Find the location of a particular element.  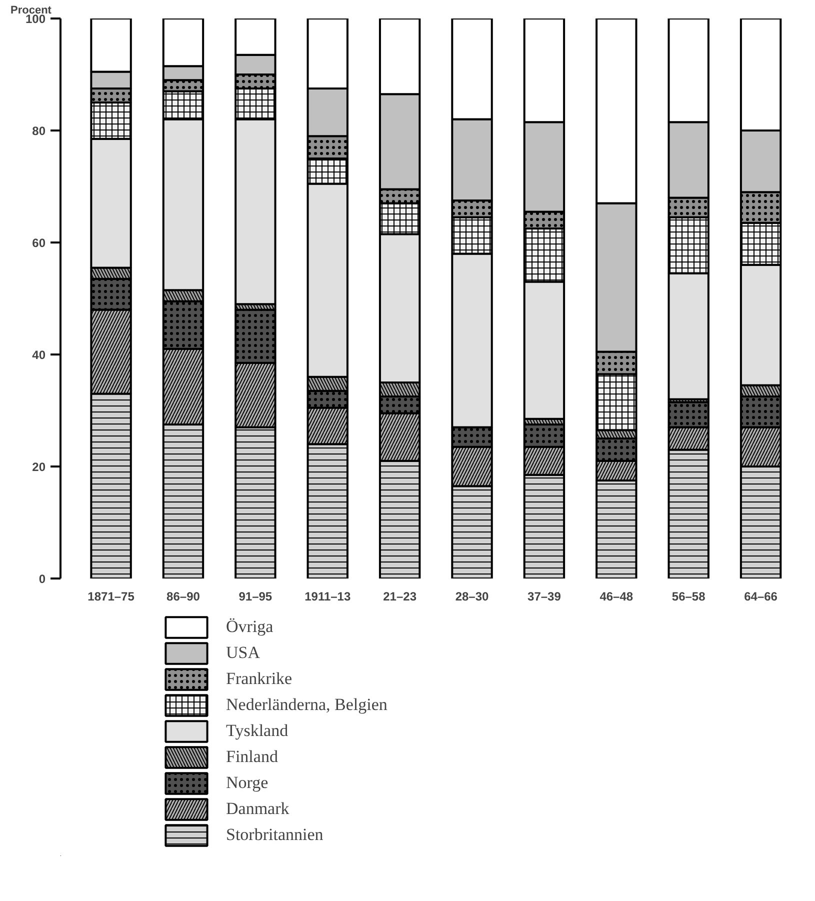

legend-label: Nederländerna, Belgien is located at coordinates (307, 705).